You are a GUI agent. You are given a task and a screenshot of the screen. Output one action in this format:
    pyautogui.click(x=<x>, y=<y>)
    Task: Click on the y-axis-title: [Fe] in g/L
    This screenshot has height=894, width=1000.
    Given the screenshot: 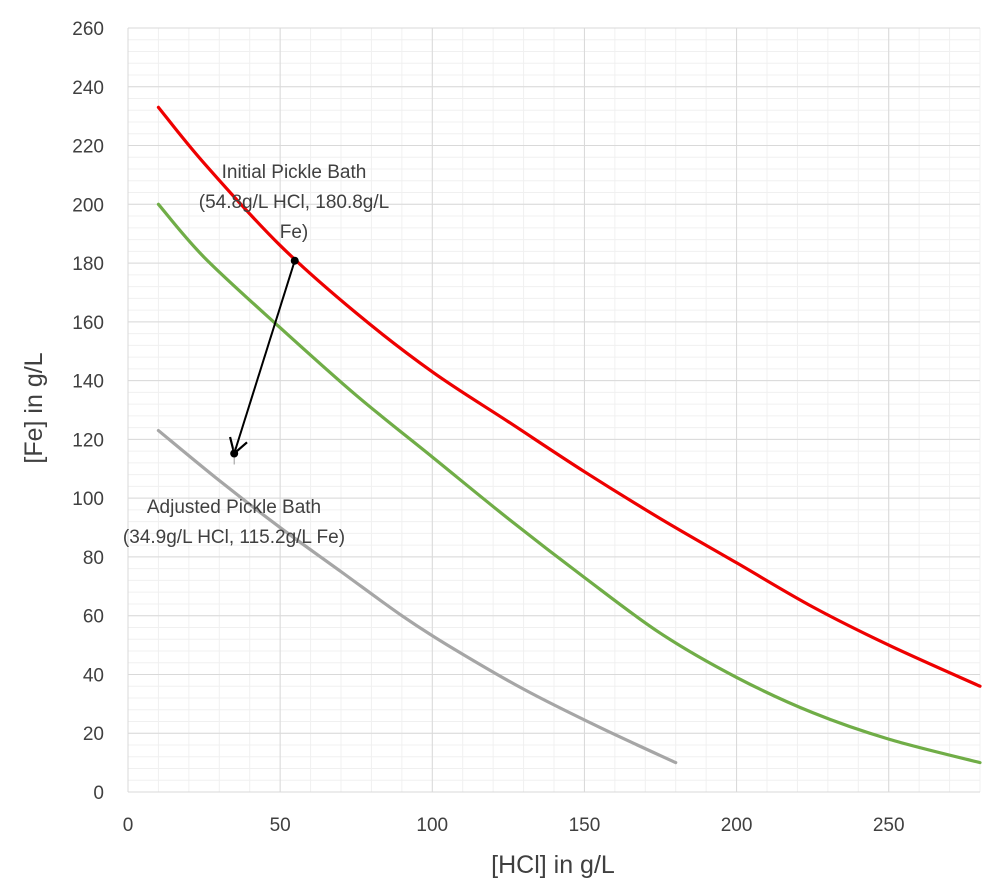 What is the action you would take?
    pyautogui.click(x=34, y=407)
    